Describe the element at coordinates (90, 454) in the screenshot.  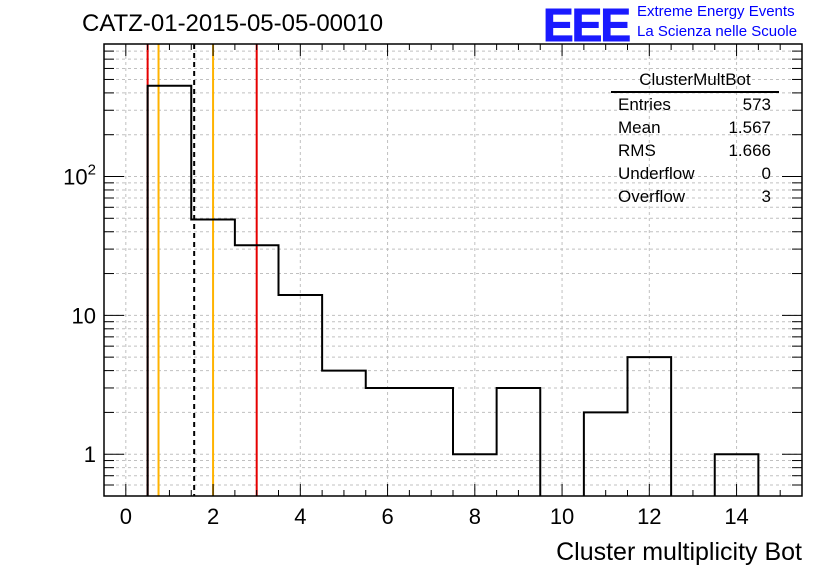
I see `y-tick-label: 1` at that location.